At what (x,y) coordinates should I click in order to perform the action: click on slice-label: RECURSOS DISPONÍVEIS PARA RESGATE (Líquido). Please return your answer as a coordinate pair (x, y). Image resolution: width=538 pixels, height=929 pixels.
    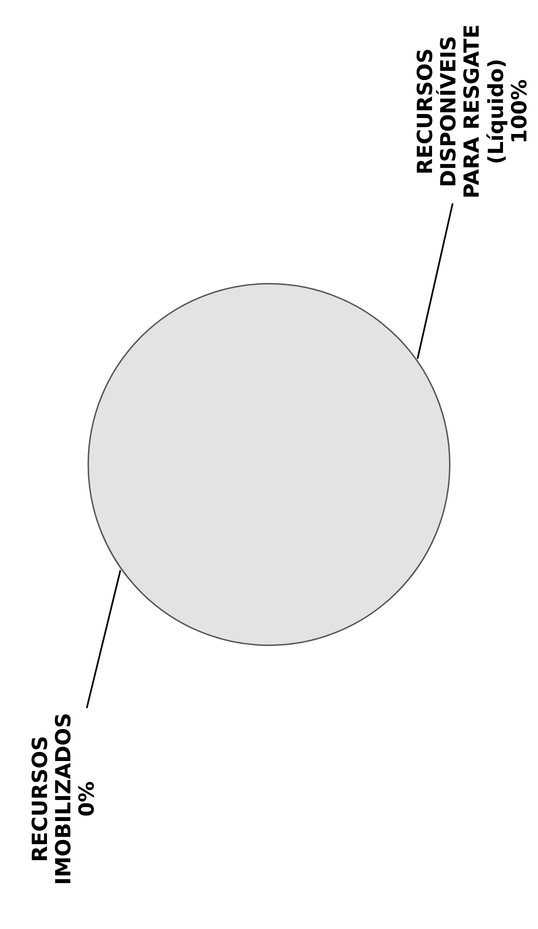
    Looking at the image, I should click on (462, 111).